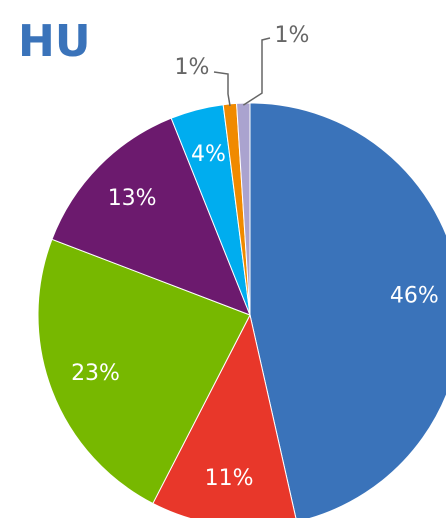 The width and height of the screenshot is (446, 518). I want to click on data-label: 46%, so click(414, 296).